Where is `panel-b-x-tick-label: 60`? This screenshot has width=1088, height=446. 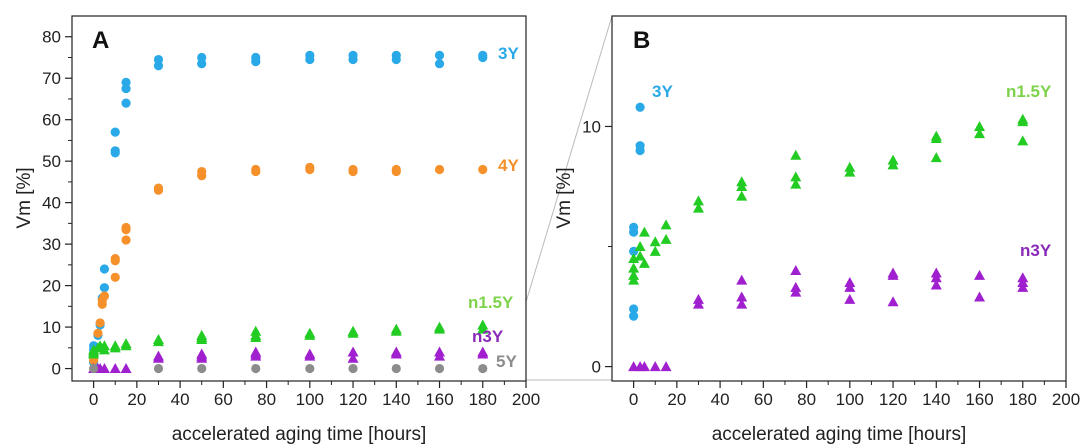
panel-b-x-tick-label: 60 is located at coordinates (763, 399).